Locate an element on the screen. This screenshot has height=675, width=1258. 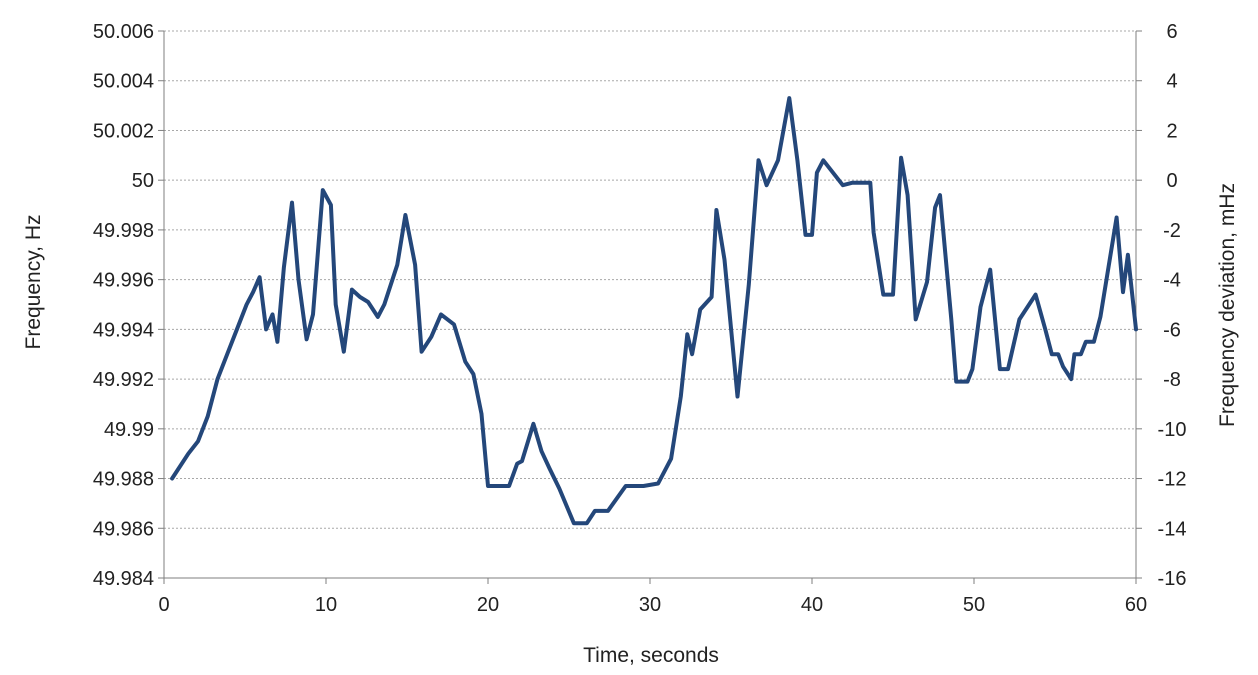
bottom-tick-label: 20 is located at coordinates (488, 605).